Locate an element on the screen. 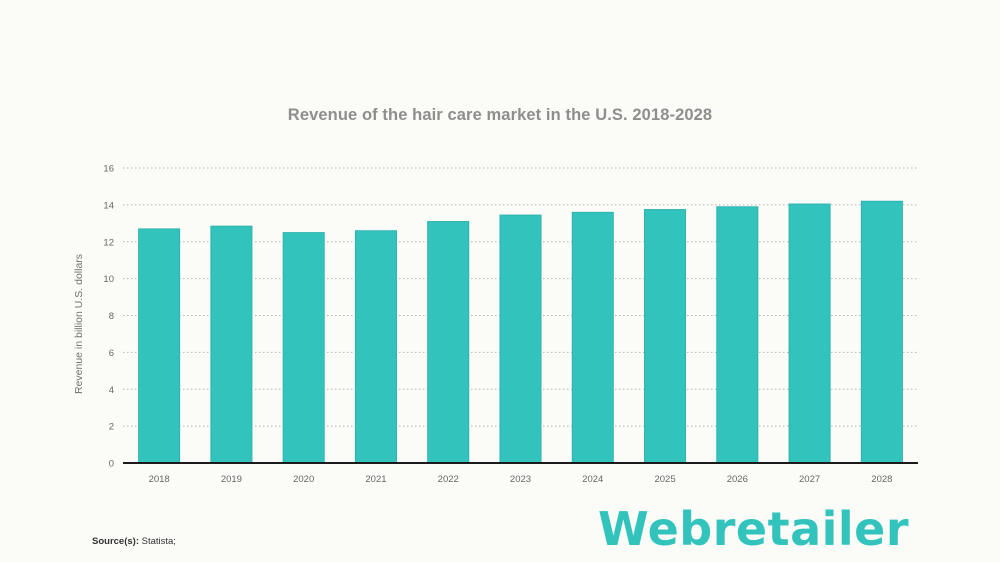 The image size is (1000, 562). y-tick-label: 10 is located at coordinates (108, 279).